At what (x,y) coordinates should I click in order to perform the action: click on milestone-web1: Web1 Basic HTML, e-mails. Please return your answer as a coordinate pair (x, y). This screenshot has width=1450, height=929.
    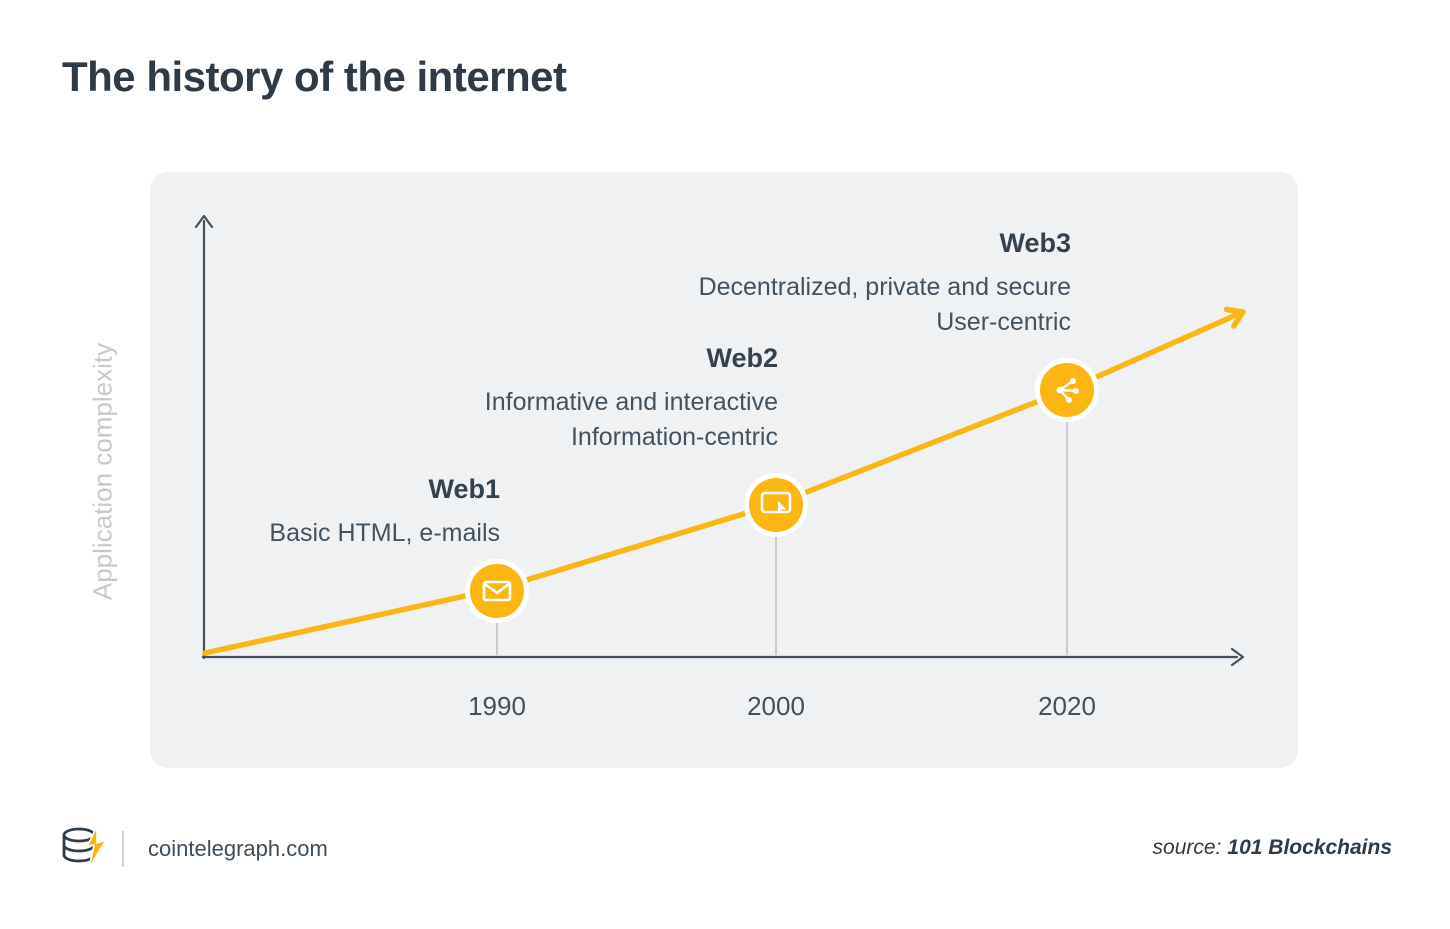
    Looking at the image, I should click on (384, 512).